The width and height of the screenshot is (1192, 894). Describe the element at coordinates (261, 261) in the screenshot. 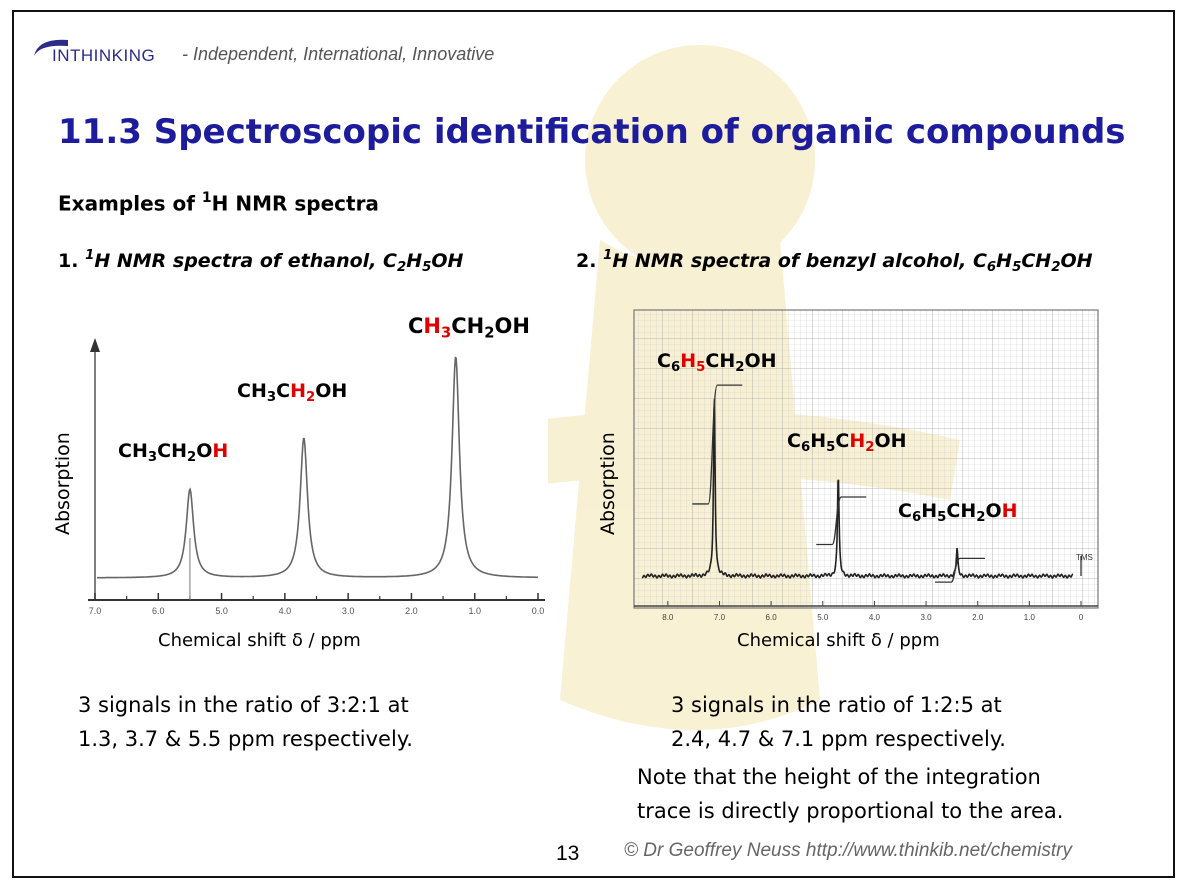

I see `chart-1-heading: 1. 1H NMR spectra of ethanol, C2H5OH` at that location.